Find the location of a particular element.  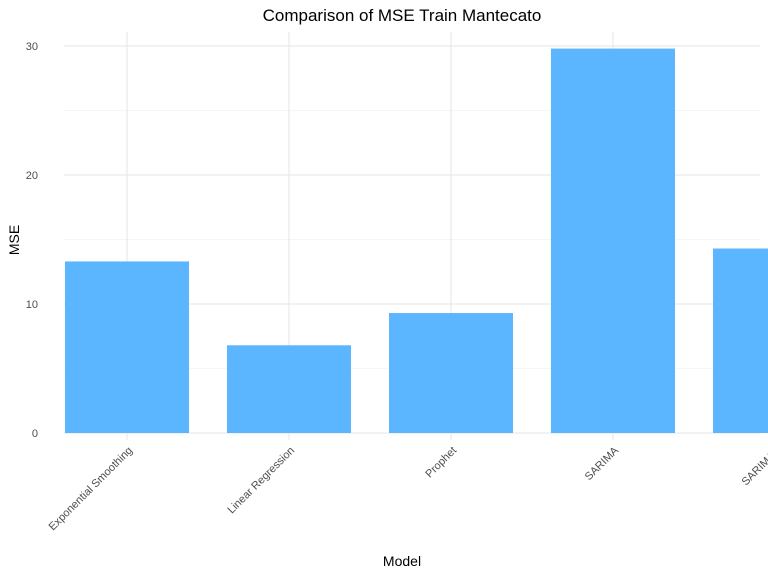

x-tick-label: SARIMAX is located at coordinates (754, 466).